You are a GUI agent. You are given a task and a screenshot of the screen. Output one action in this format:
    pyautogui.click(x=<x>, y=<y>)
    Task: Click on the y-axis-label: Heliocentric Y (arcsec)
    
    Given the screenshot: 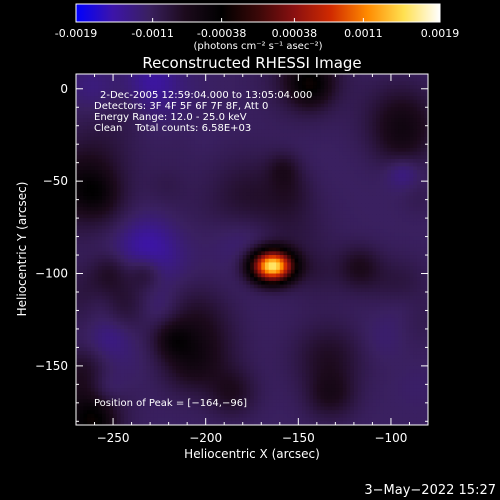 What is the action you would take?
    pyautogui.click(x=22, y=249)
    